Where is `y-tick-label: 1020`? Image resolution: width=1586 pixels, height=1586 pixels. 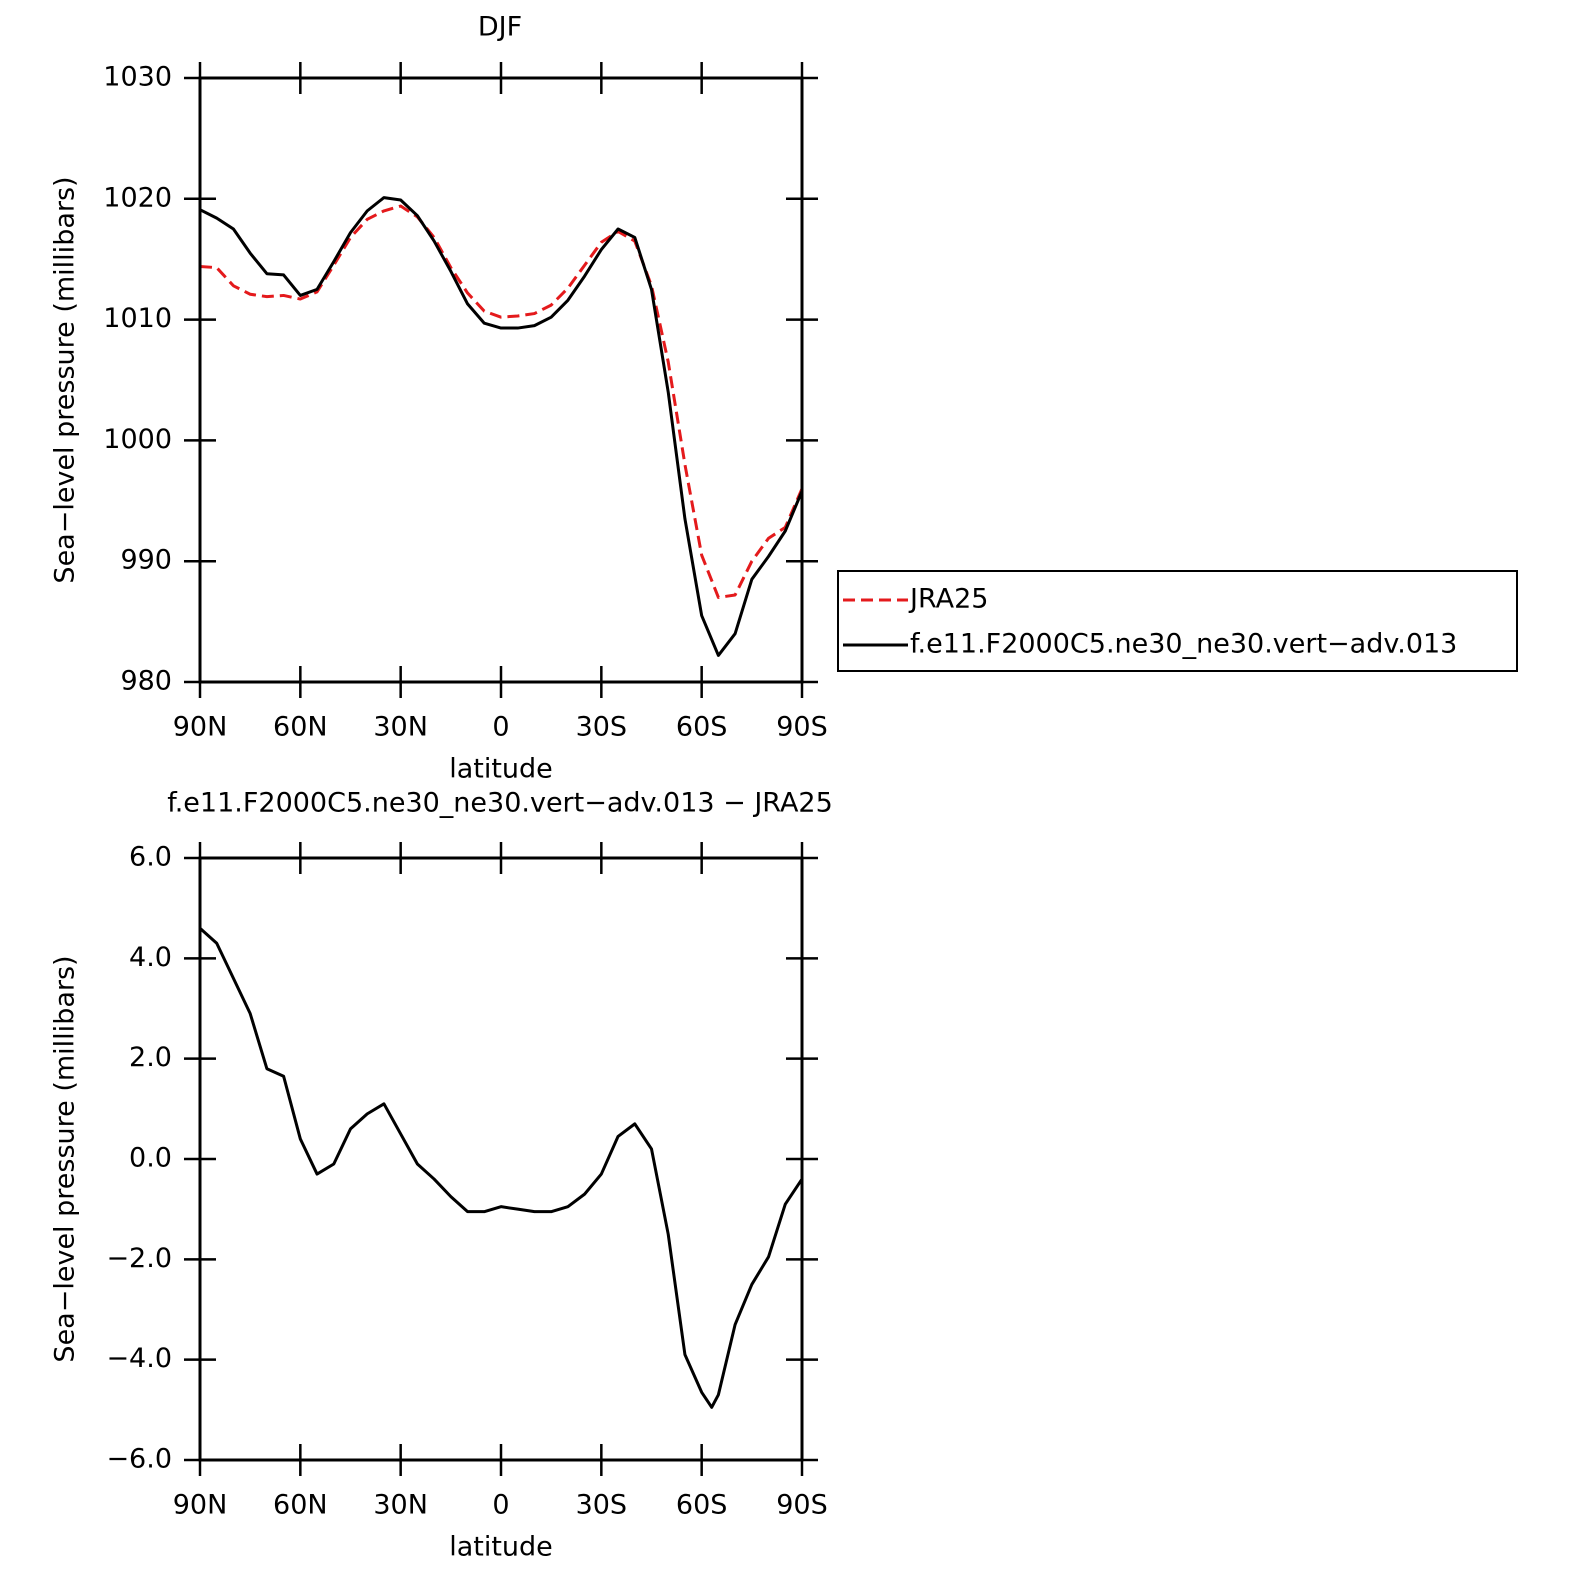
y-tick-label: 1020 is located at coordinates (137, 197).